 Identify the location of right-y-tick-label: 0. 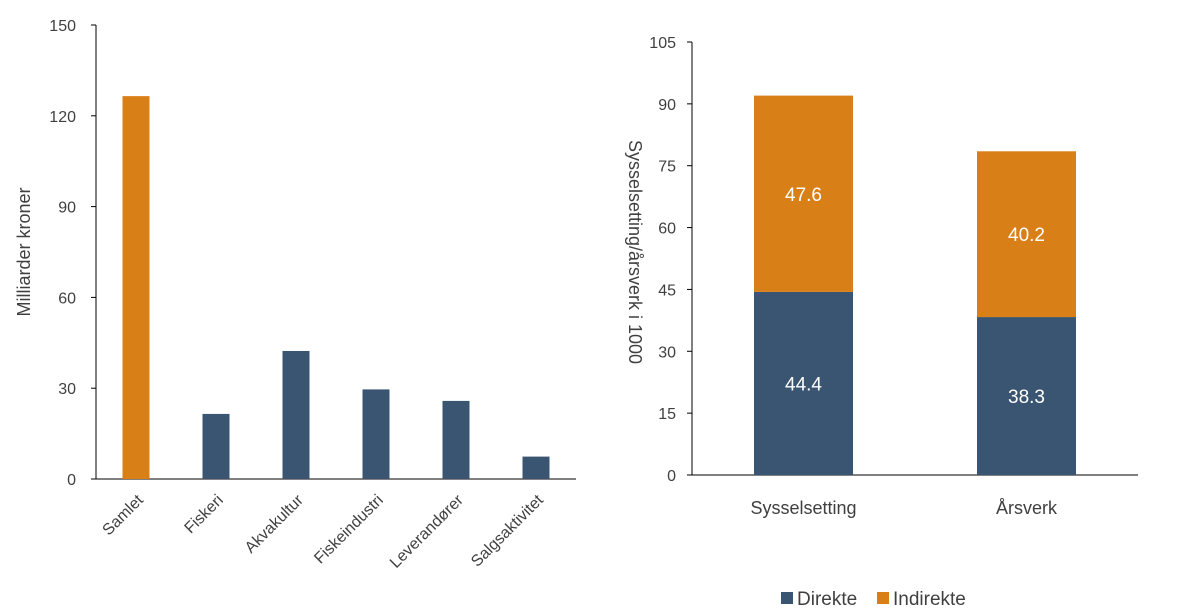
(671, 476).